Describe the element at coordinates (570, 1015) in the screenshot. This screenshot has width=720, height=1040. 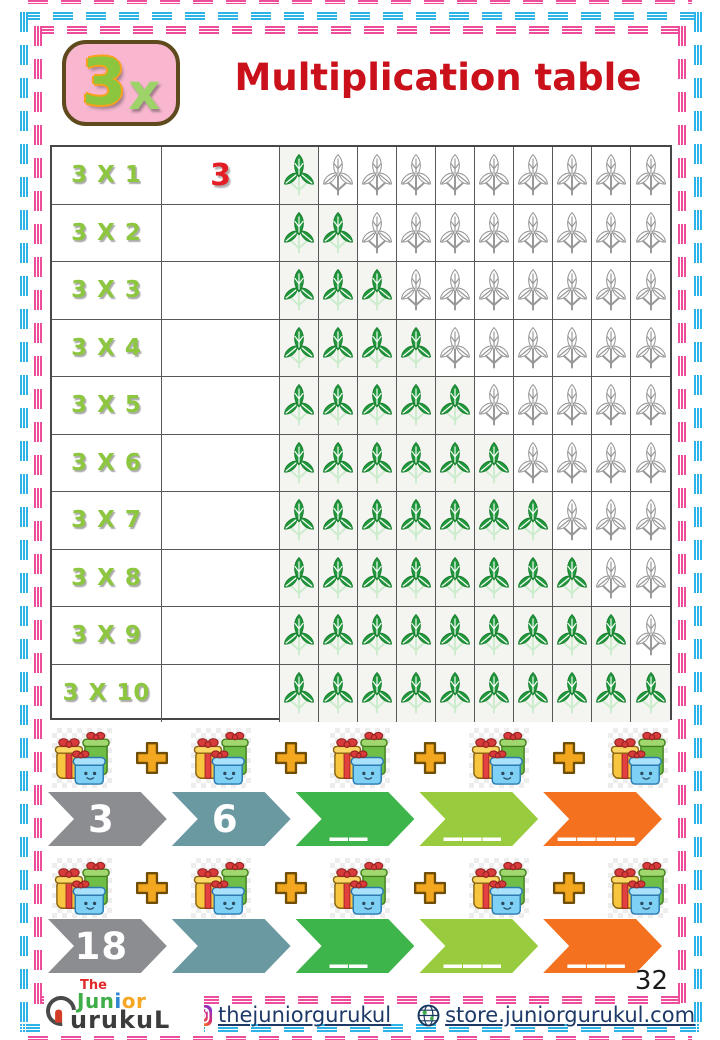
I see `store-url: store.juniorgurukul.com` at that location.